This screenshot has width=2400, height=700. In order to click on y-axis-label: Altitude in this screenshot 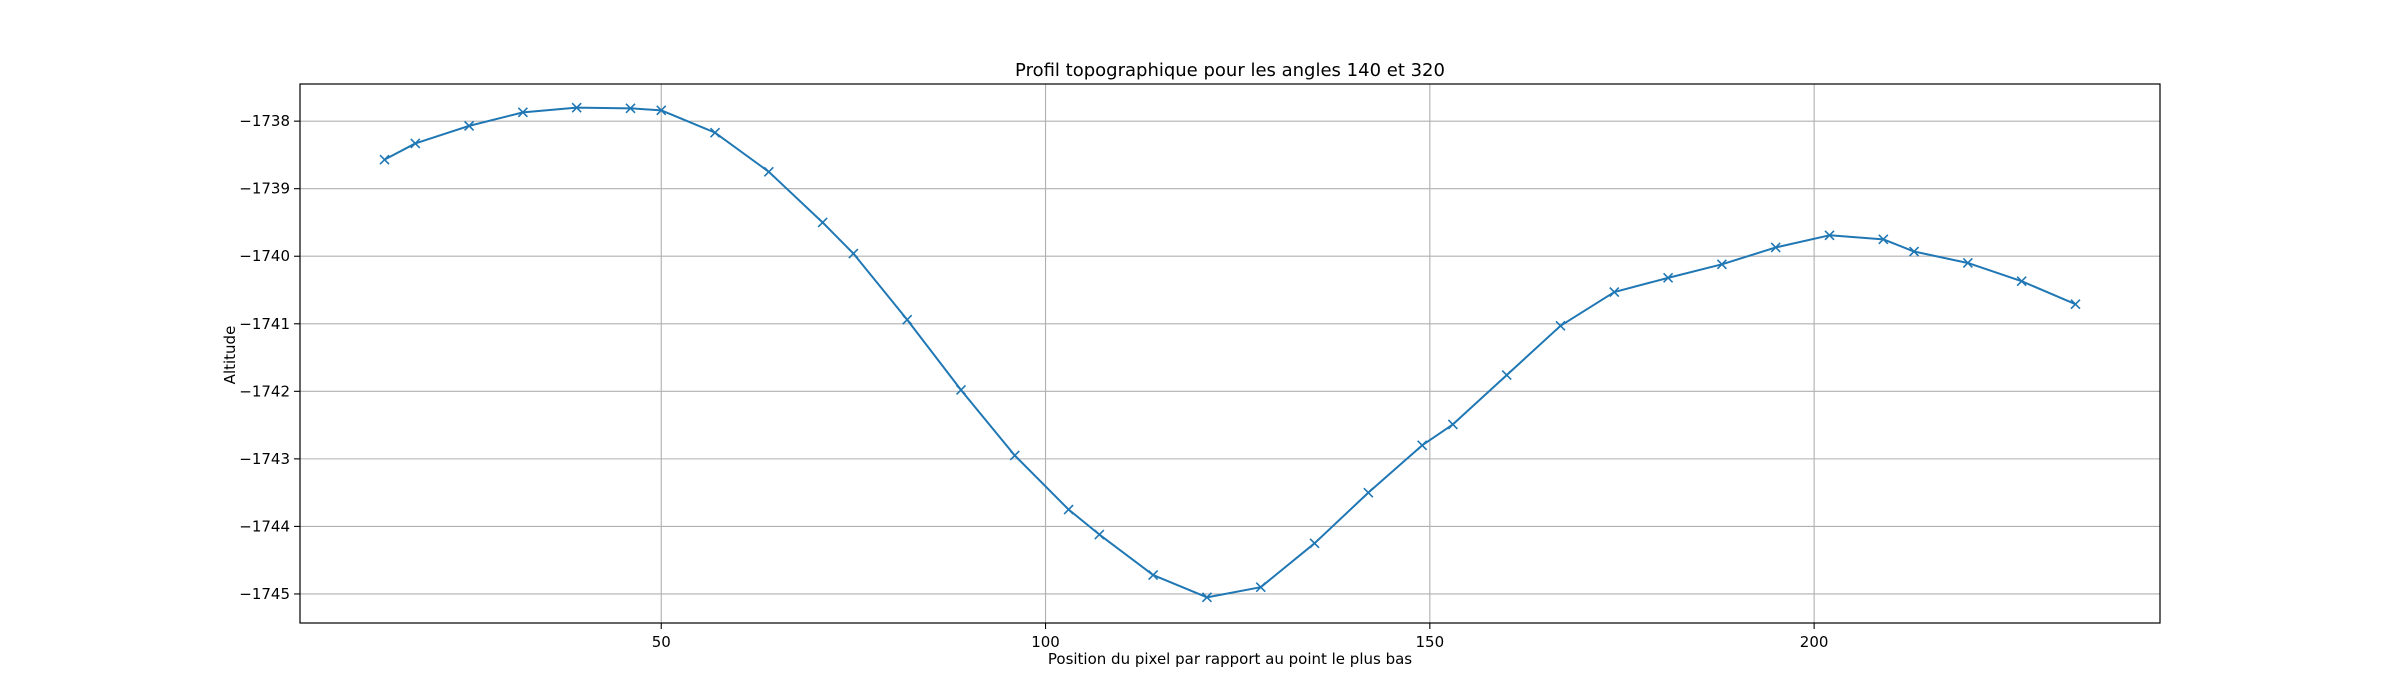, I will do `click(230, 355)`.